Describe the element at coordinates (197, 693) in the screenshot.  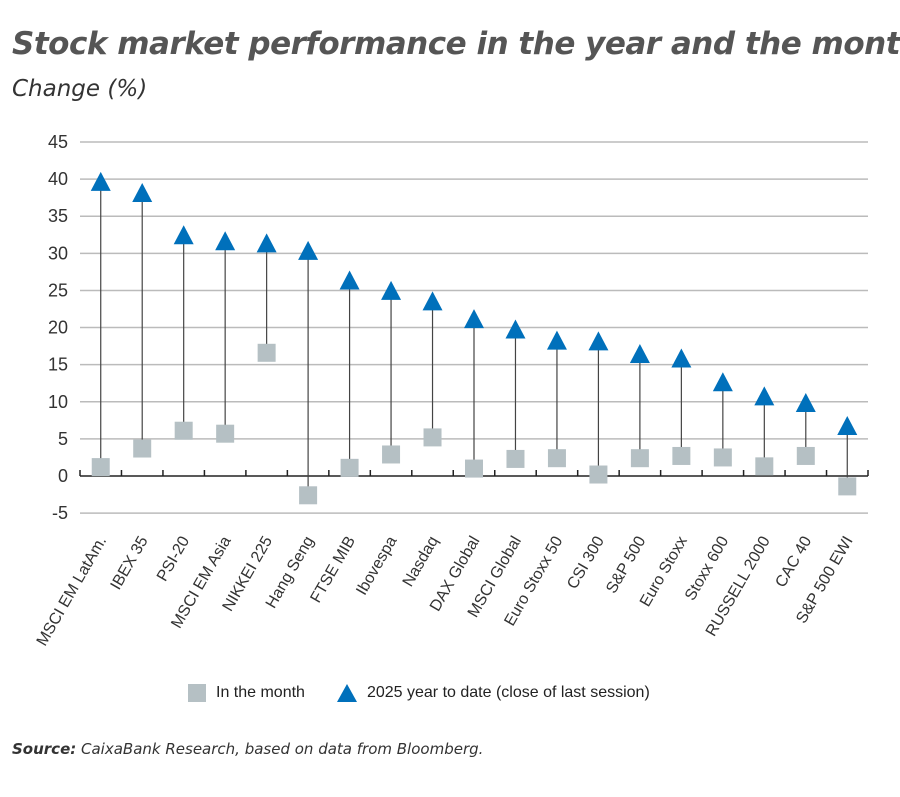
I see `legend-square-icon` at that location.